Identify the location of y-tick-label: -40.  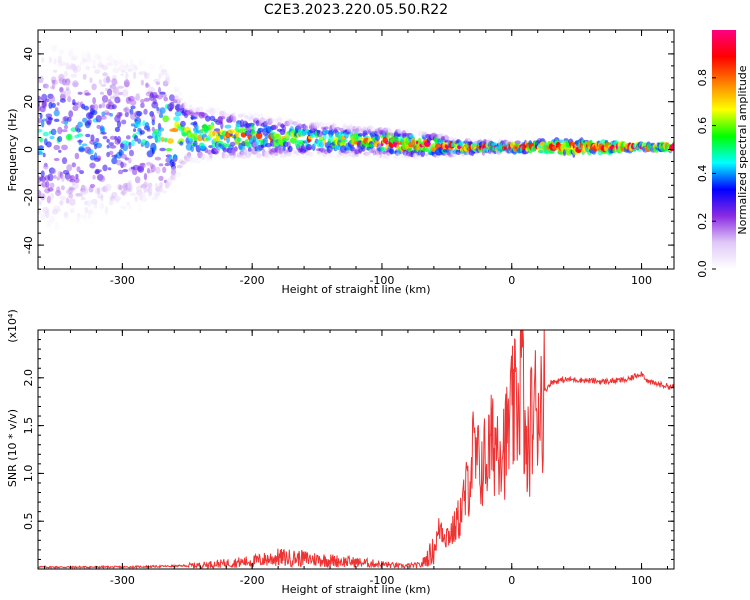
(28, 245).